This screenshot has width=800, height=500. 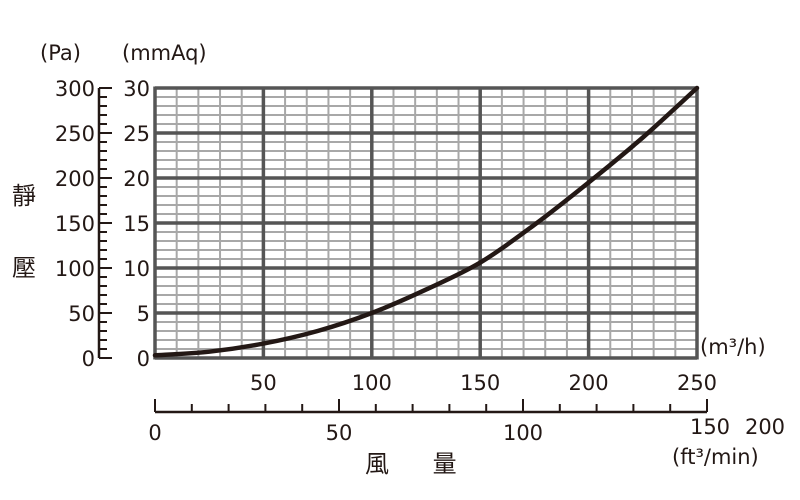 What do you see at coordinates (143, 314) in the screenshot?
I see `y-tick-label-mmaq: 5` at bounding box center [143, 314].